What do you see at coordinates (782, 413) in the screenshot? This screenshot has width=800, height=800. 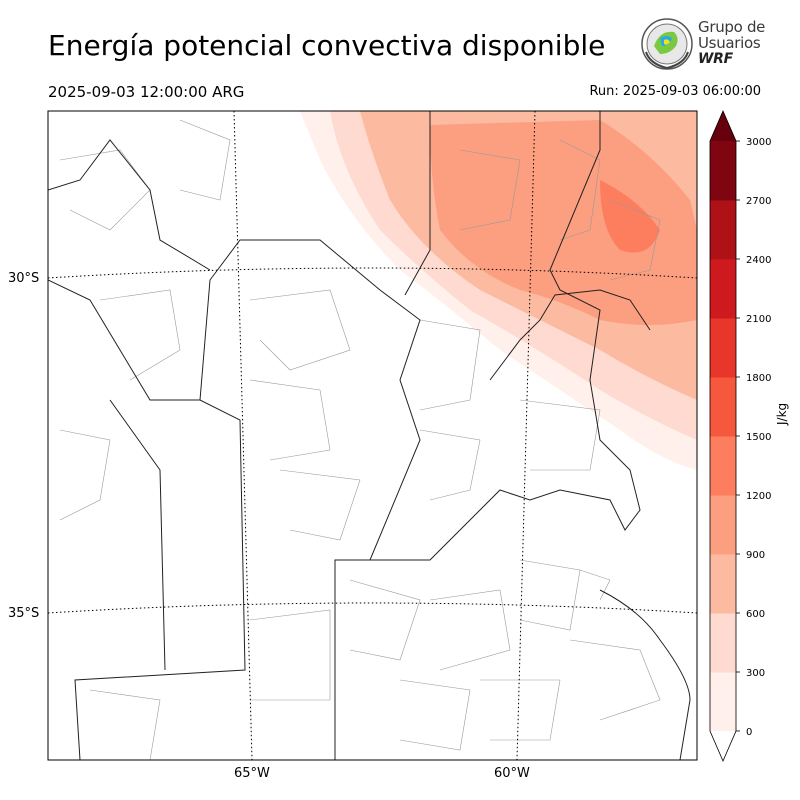 I see `colorbar-unit-label: J/kg` at bounding box center [782, 413].